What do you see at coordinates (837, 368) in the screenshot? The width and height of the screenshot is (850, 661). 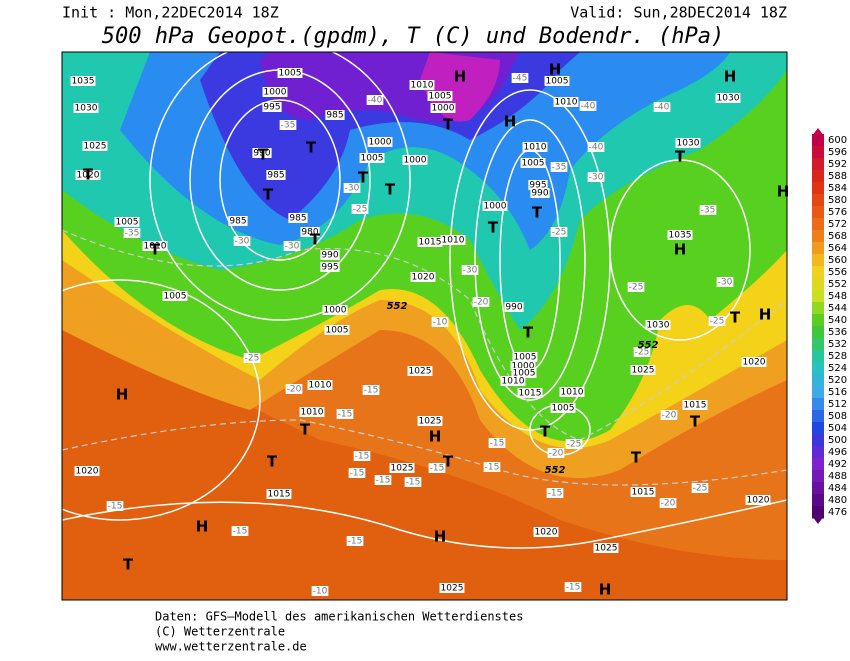 I see `colorbar-tick-label: 524` at bounding box center [837, 368].